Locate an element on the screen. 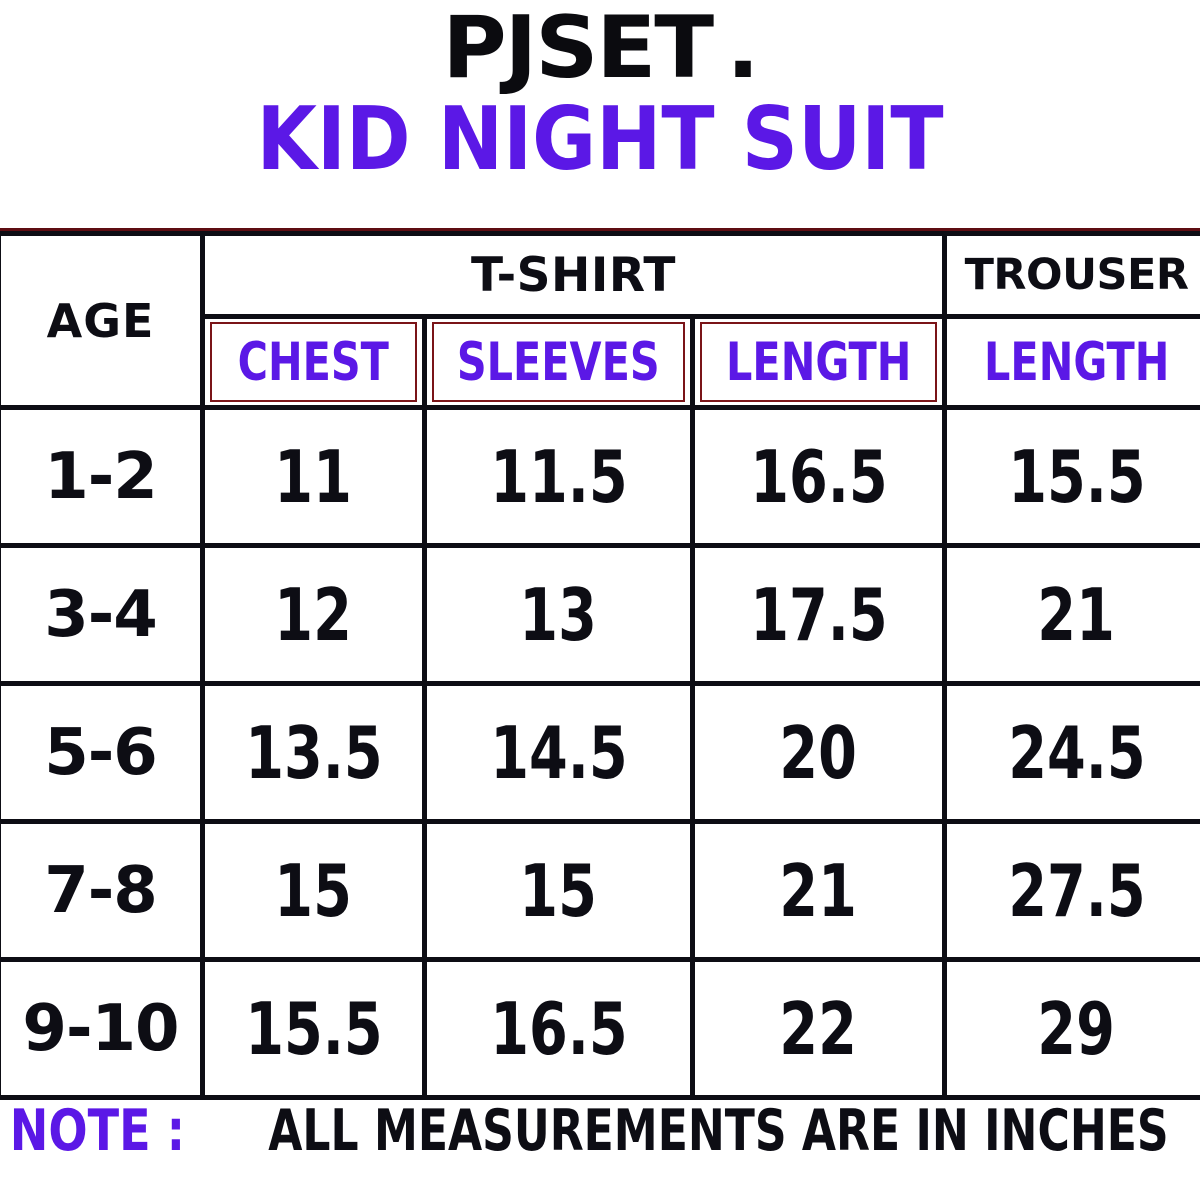 The height and width of the screenshot is (1200, 1200). cell-tshirt-length: 20 is located at coordinates (818, 752).